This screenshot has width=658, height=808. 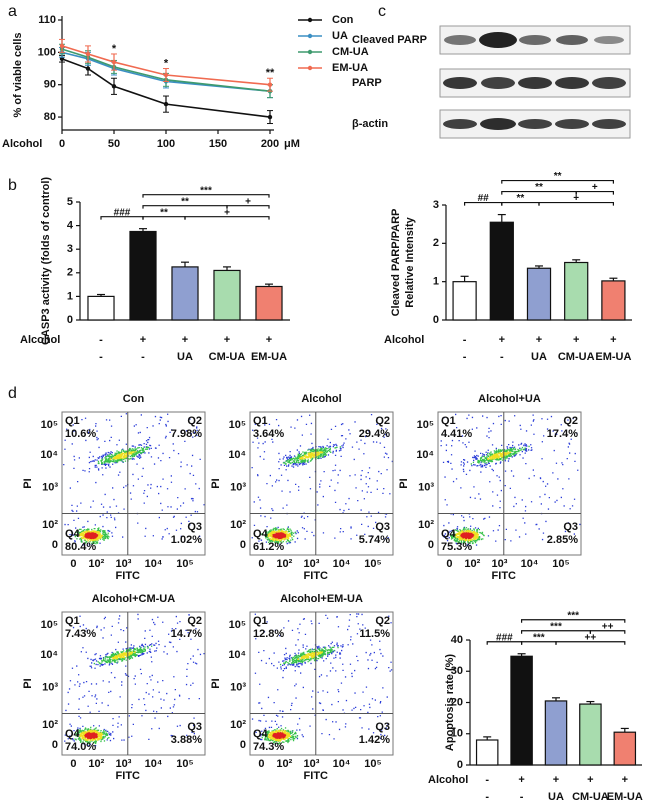 What do you see at coordinates (124, 764) in the screenshot?
I see `x-tick-label: 10³` at bounding box center [124, 764].